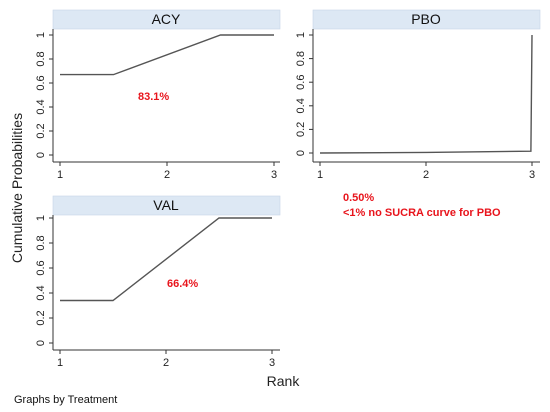 The height and width of the screenshot is (412, 550). What do you see at coordinates (60, 363) in the screenshot?
I see `panel-val-x-tick-label: 1` at bounding box center [60, 363].